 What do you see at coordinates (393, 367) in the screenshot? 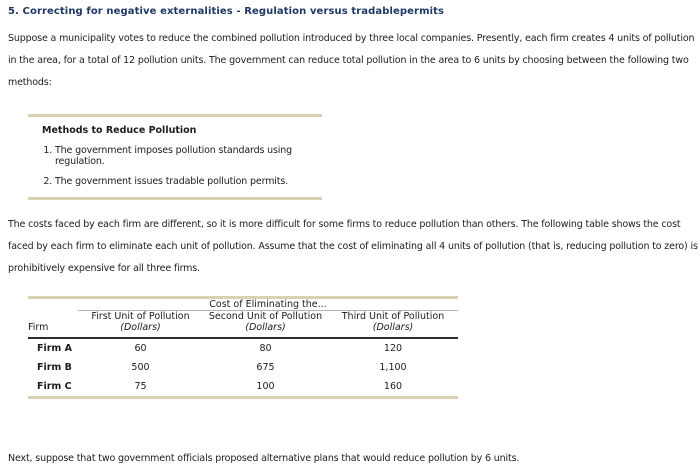
I see `cost-value: 1,100` at bounding box center [393, 367].